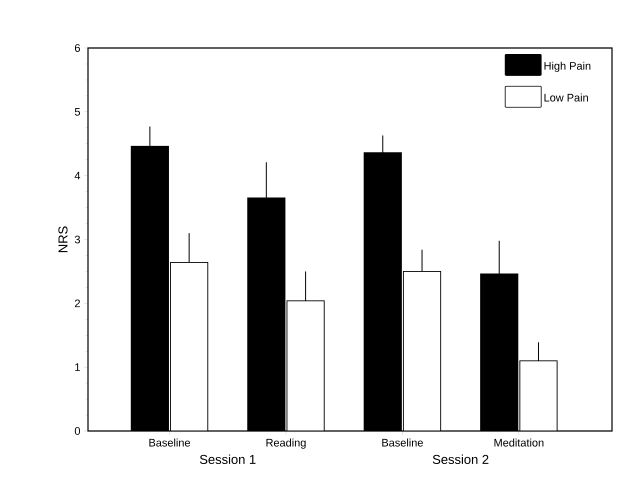 The width and height of the screenshot is (624, 485). I want to click on x-tick-label: Meditation, so click(519, 442).